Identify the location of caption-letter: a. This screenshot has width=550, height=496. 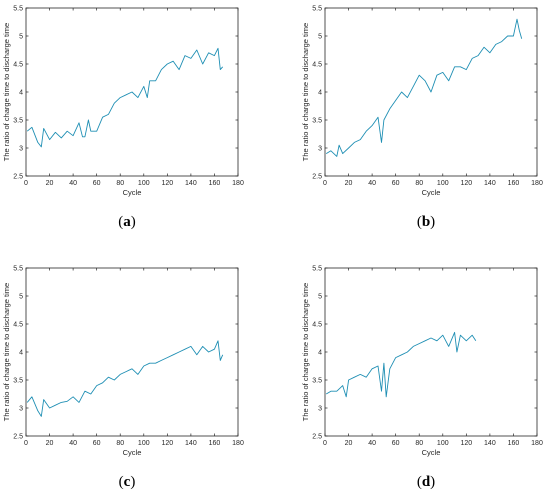
(127, 222).